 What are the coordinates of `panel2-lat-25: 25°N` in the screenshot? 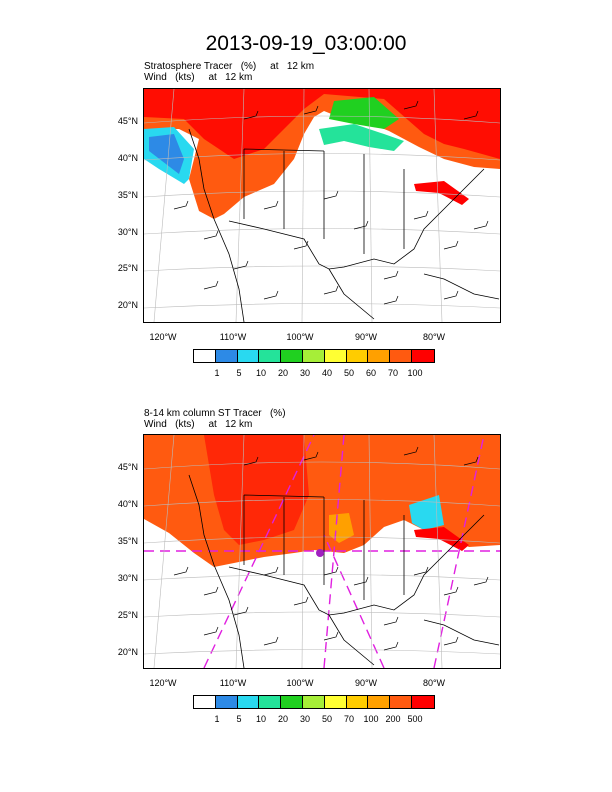 It's located at (127, 615).